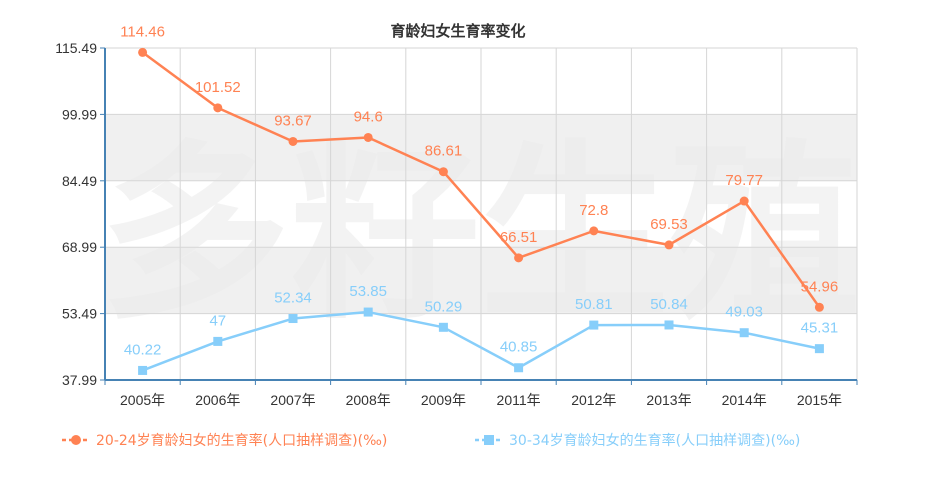 This screenshot has width=931, height=498. What do you see at coordinates (444, 151) in the screenshot?
I see `data-label: 86.61` at bounding box center [444, 151].